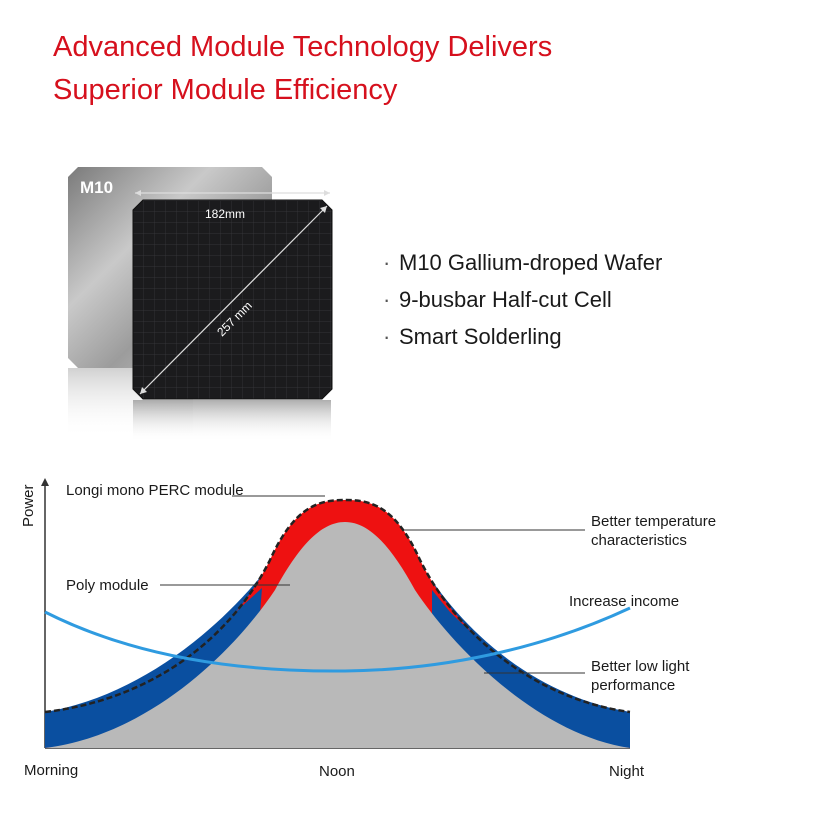 This screenshot has height=824, width=831. What do you see at coordinates (51, 770) in the screenshot?
I see `x-label-morning: Morning` at bounding box center [51, 770].